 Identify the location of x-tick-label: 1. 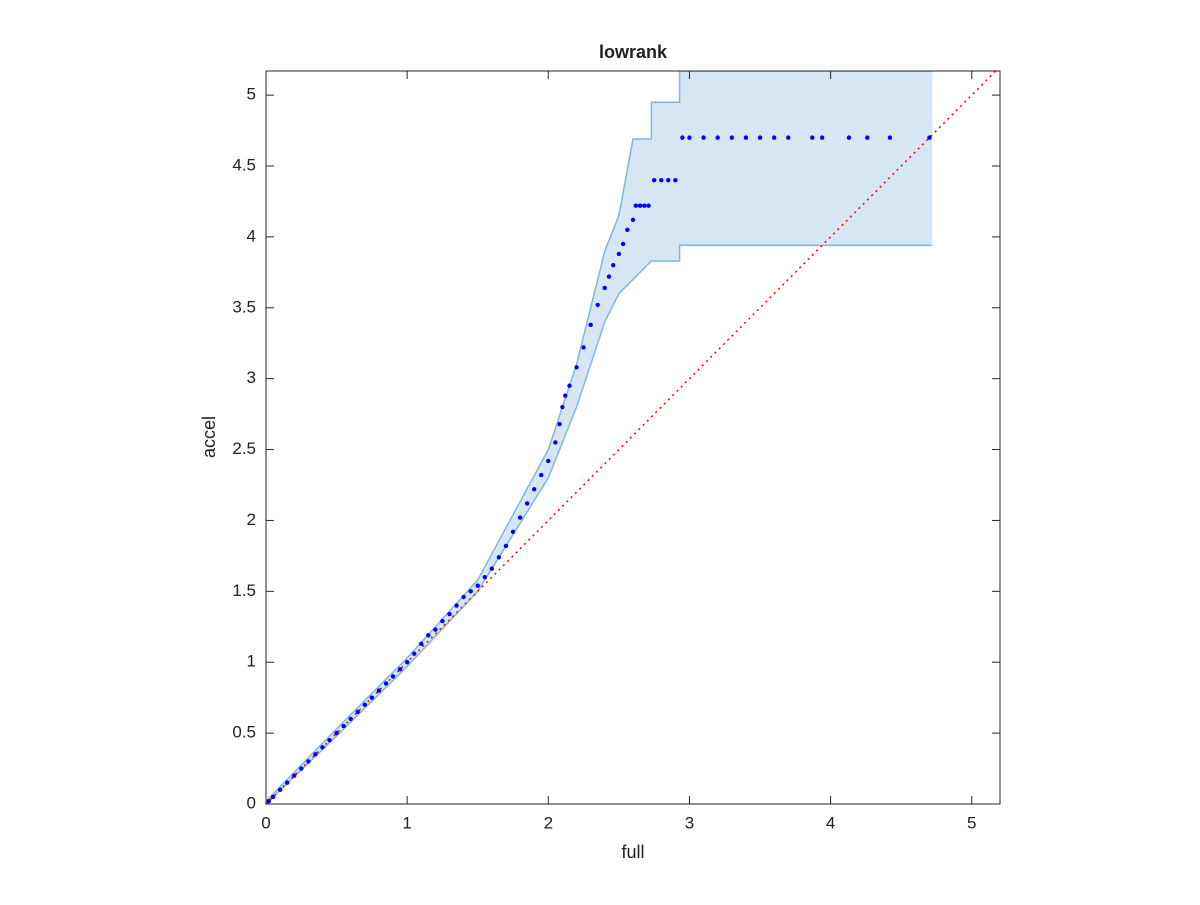
(406, 822).